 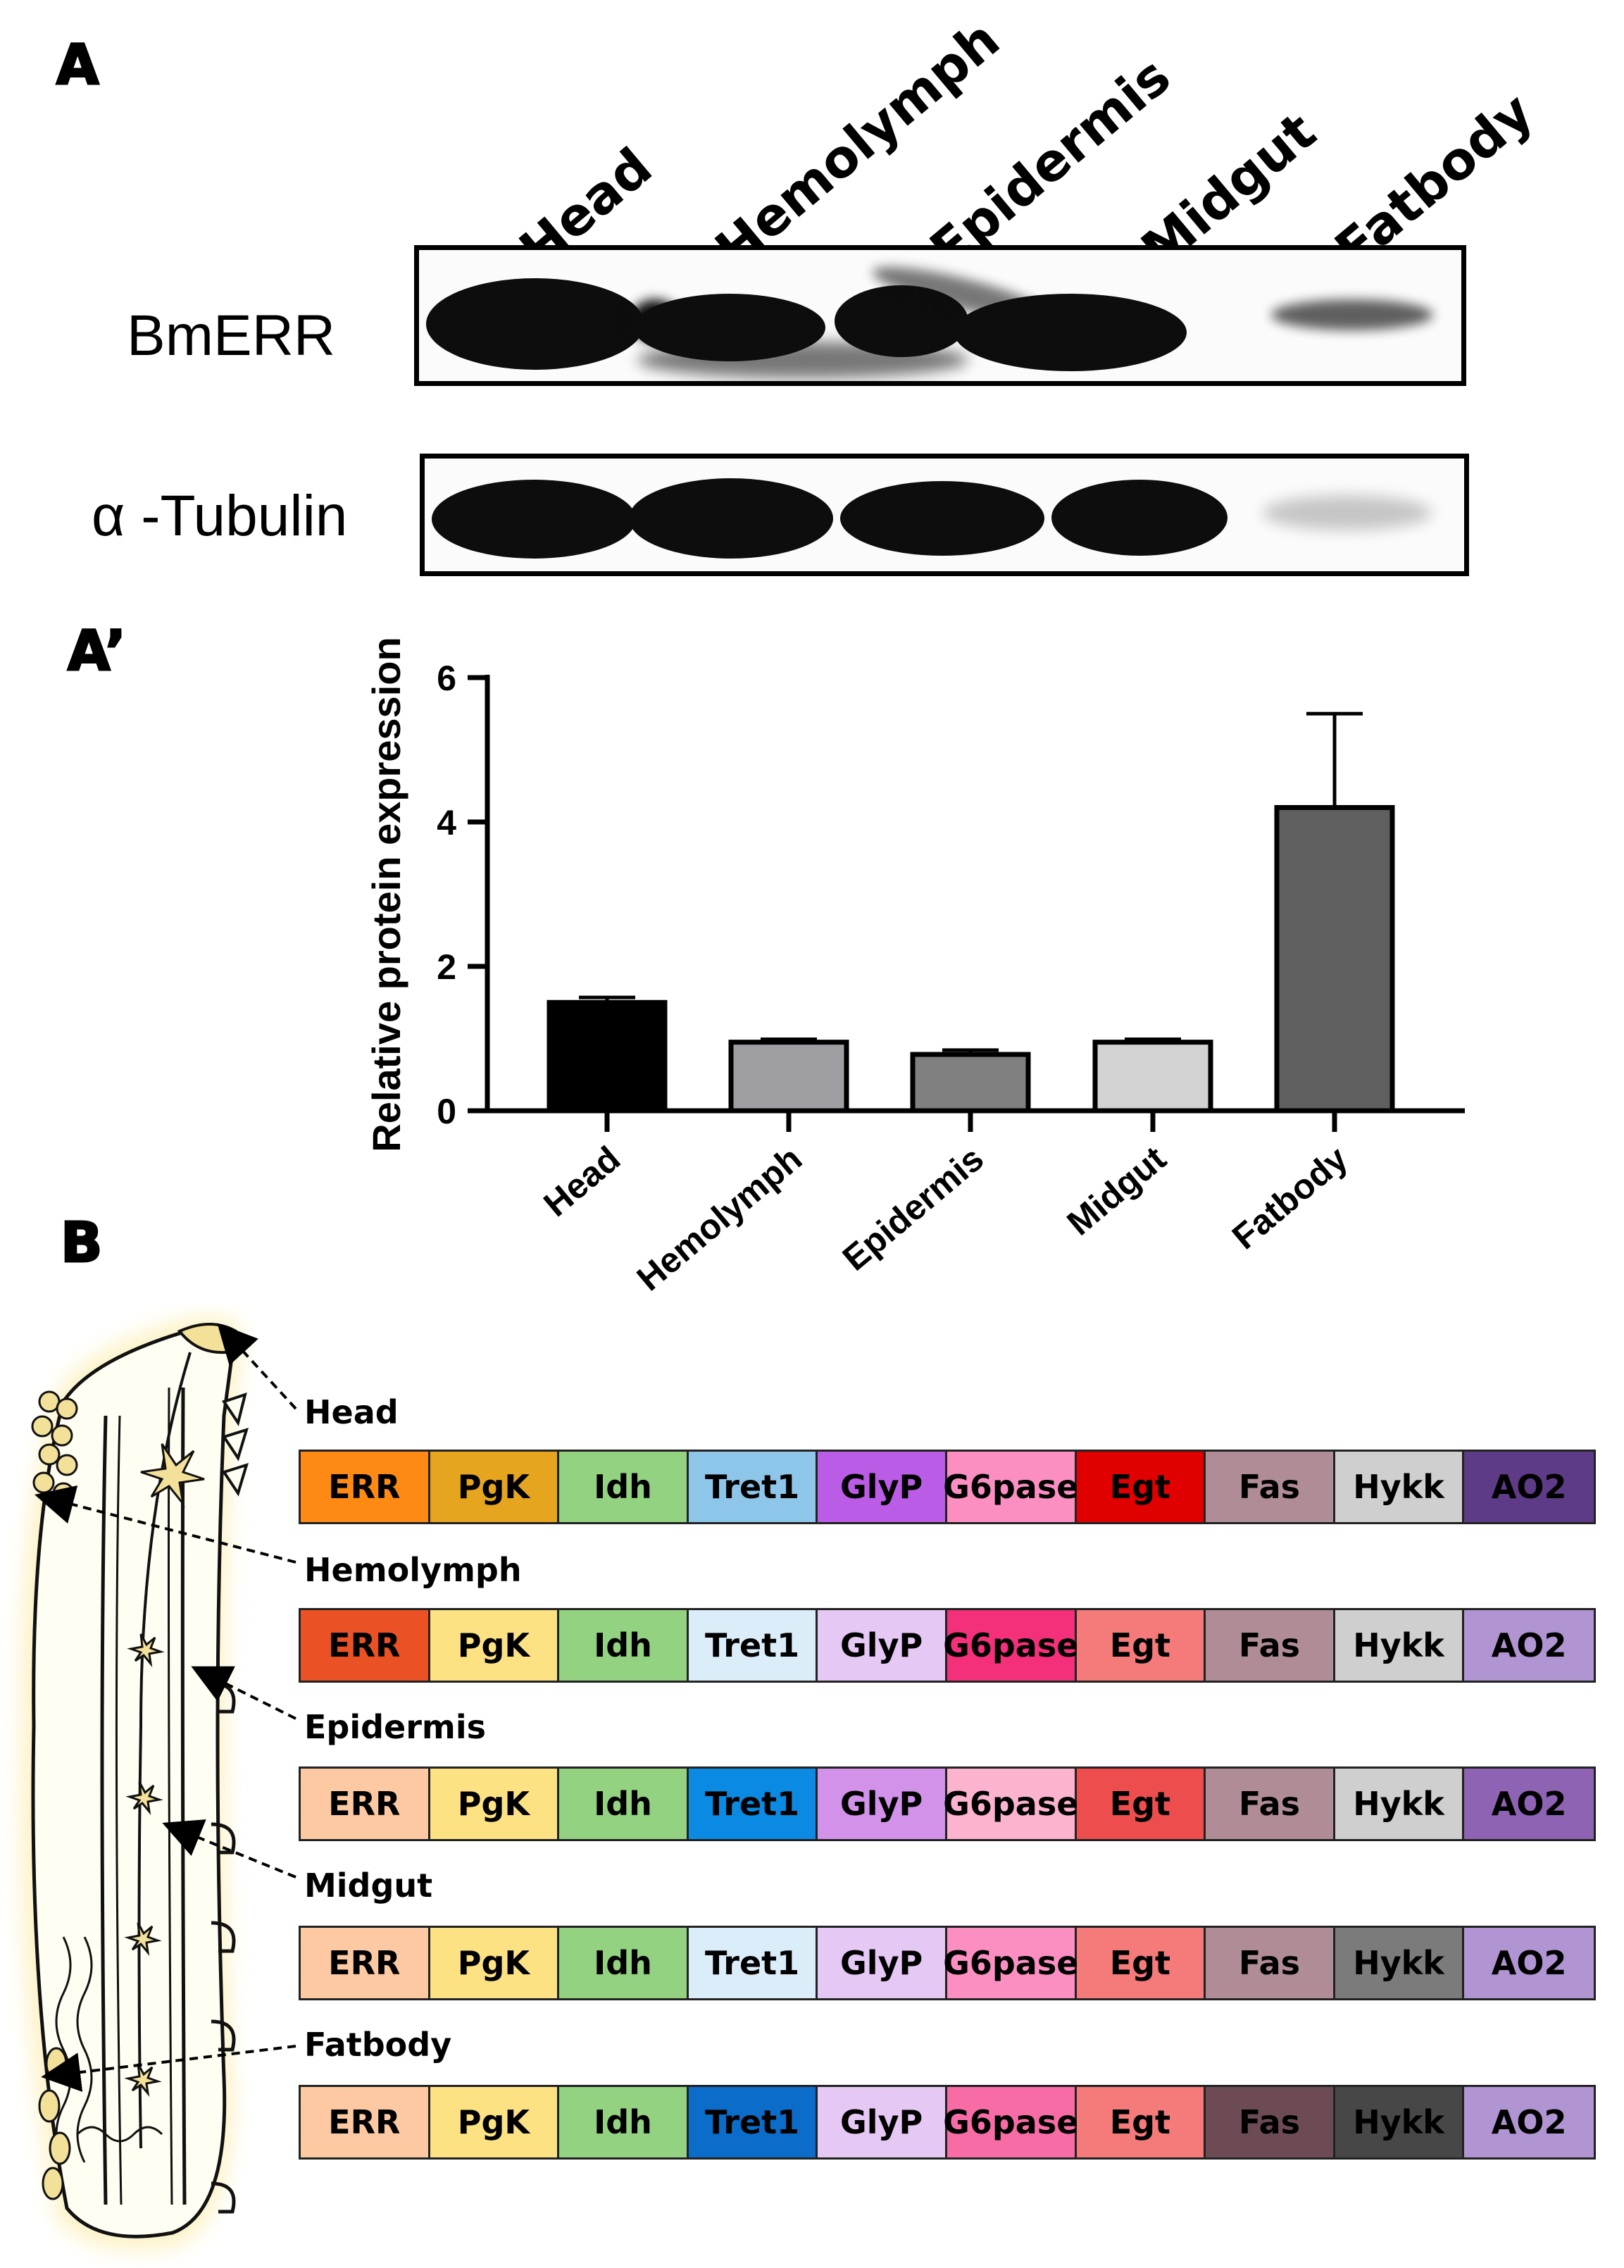 What do you see at coordinates (1070, 333) in the screenshot?
I see `band-bmerr-midgut` at bounding box center [1070, 333].